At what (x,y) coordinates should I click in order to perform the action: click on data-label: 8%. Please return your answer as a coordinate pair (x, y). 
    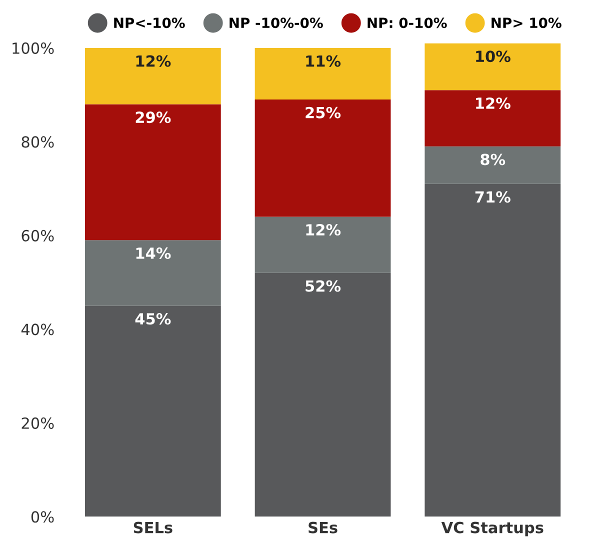
    Looking at the image, I should click on (493, 160).